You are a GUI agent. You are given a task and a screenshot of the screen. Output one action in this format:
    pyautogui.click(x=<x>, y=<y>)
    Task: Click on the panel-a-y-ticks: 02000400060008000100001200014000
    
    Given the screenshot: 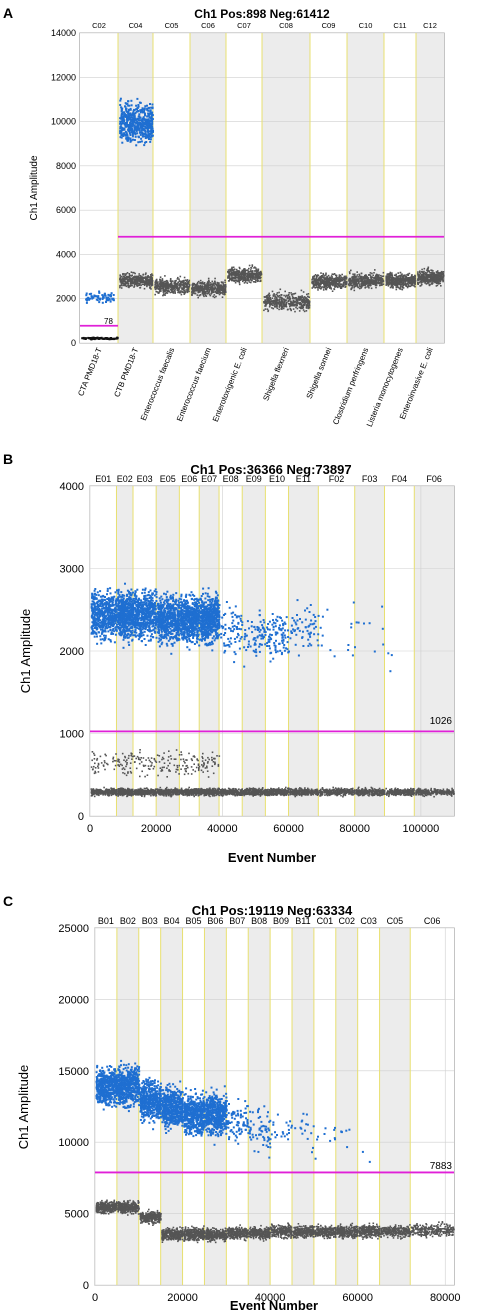 What is the action you would take?
    pyautogui.click(x=63, y=188)
    